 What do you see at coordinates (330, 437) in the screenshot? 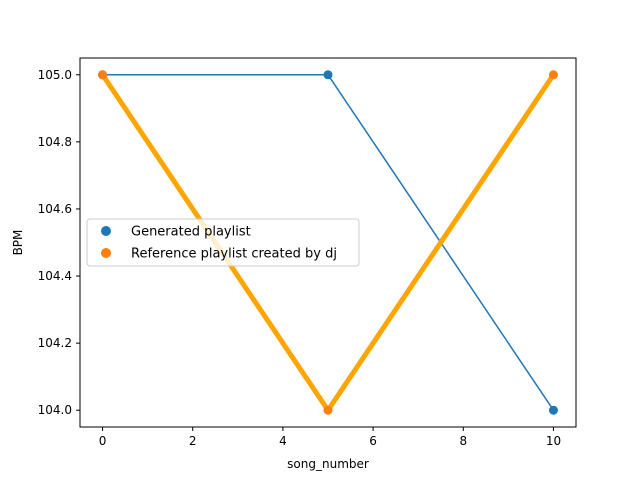
I see `x-axis: 0 2 4 6 8 10` at bounding box center [330, 437].